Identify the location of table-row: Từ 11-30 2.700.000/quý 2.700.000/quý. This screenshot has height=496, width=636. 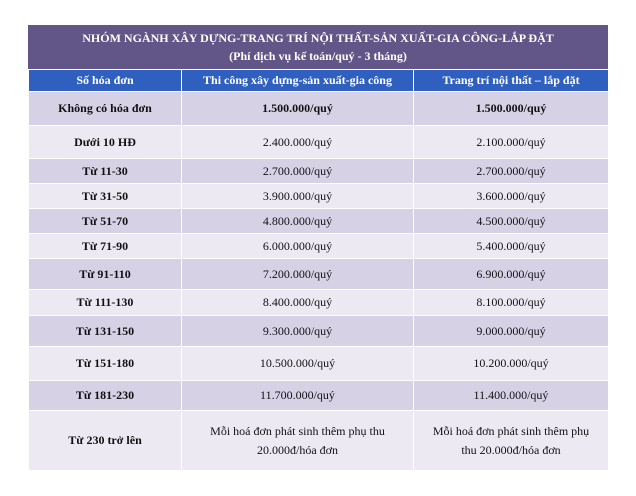
(318, 171).